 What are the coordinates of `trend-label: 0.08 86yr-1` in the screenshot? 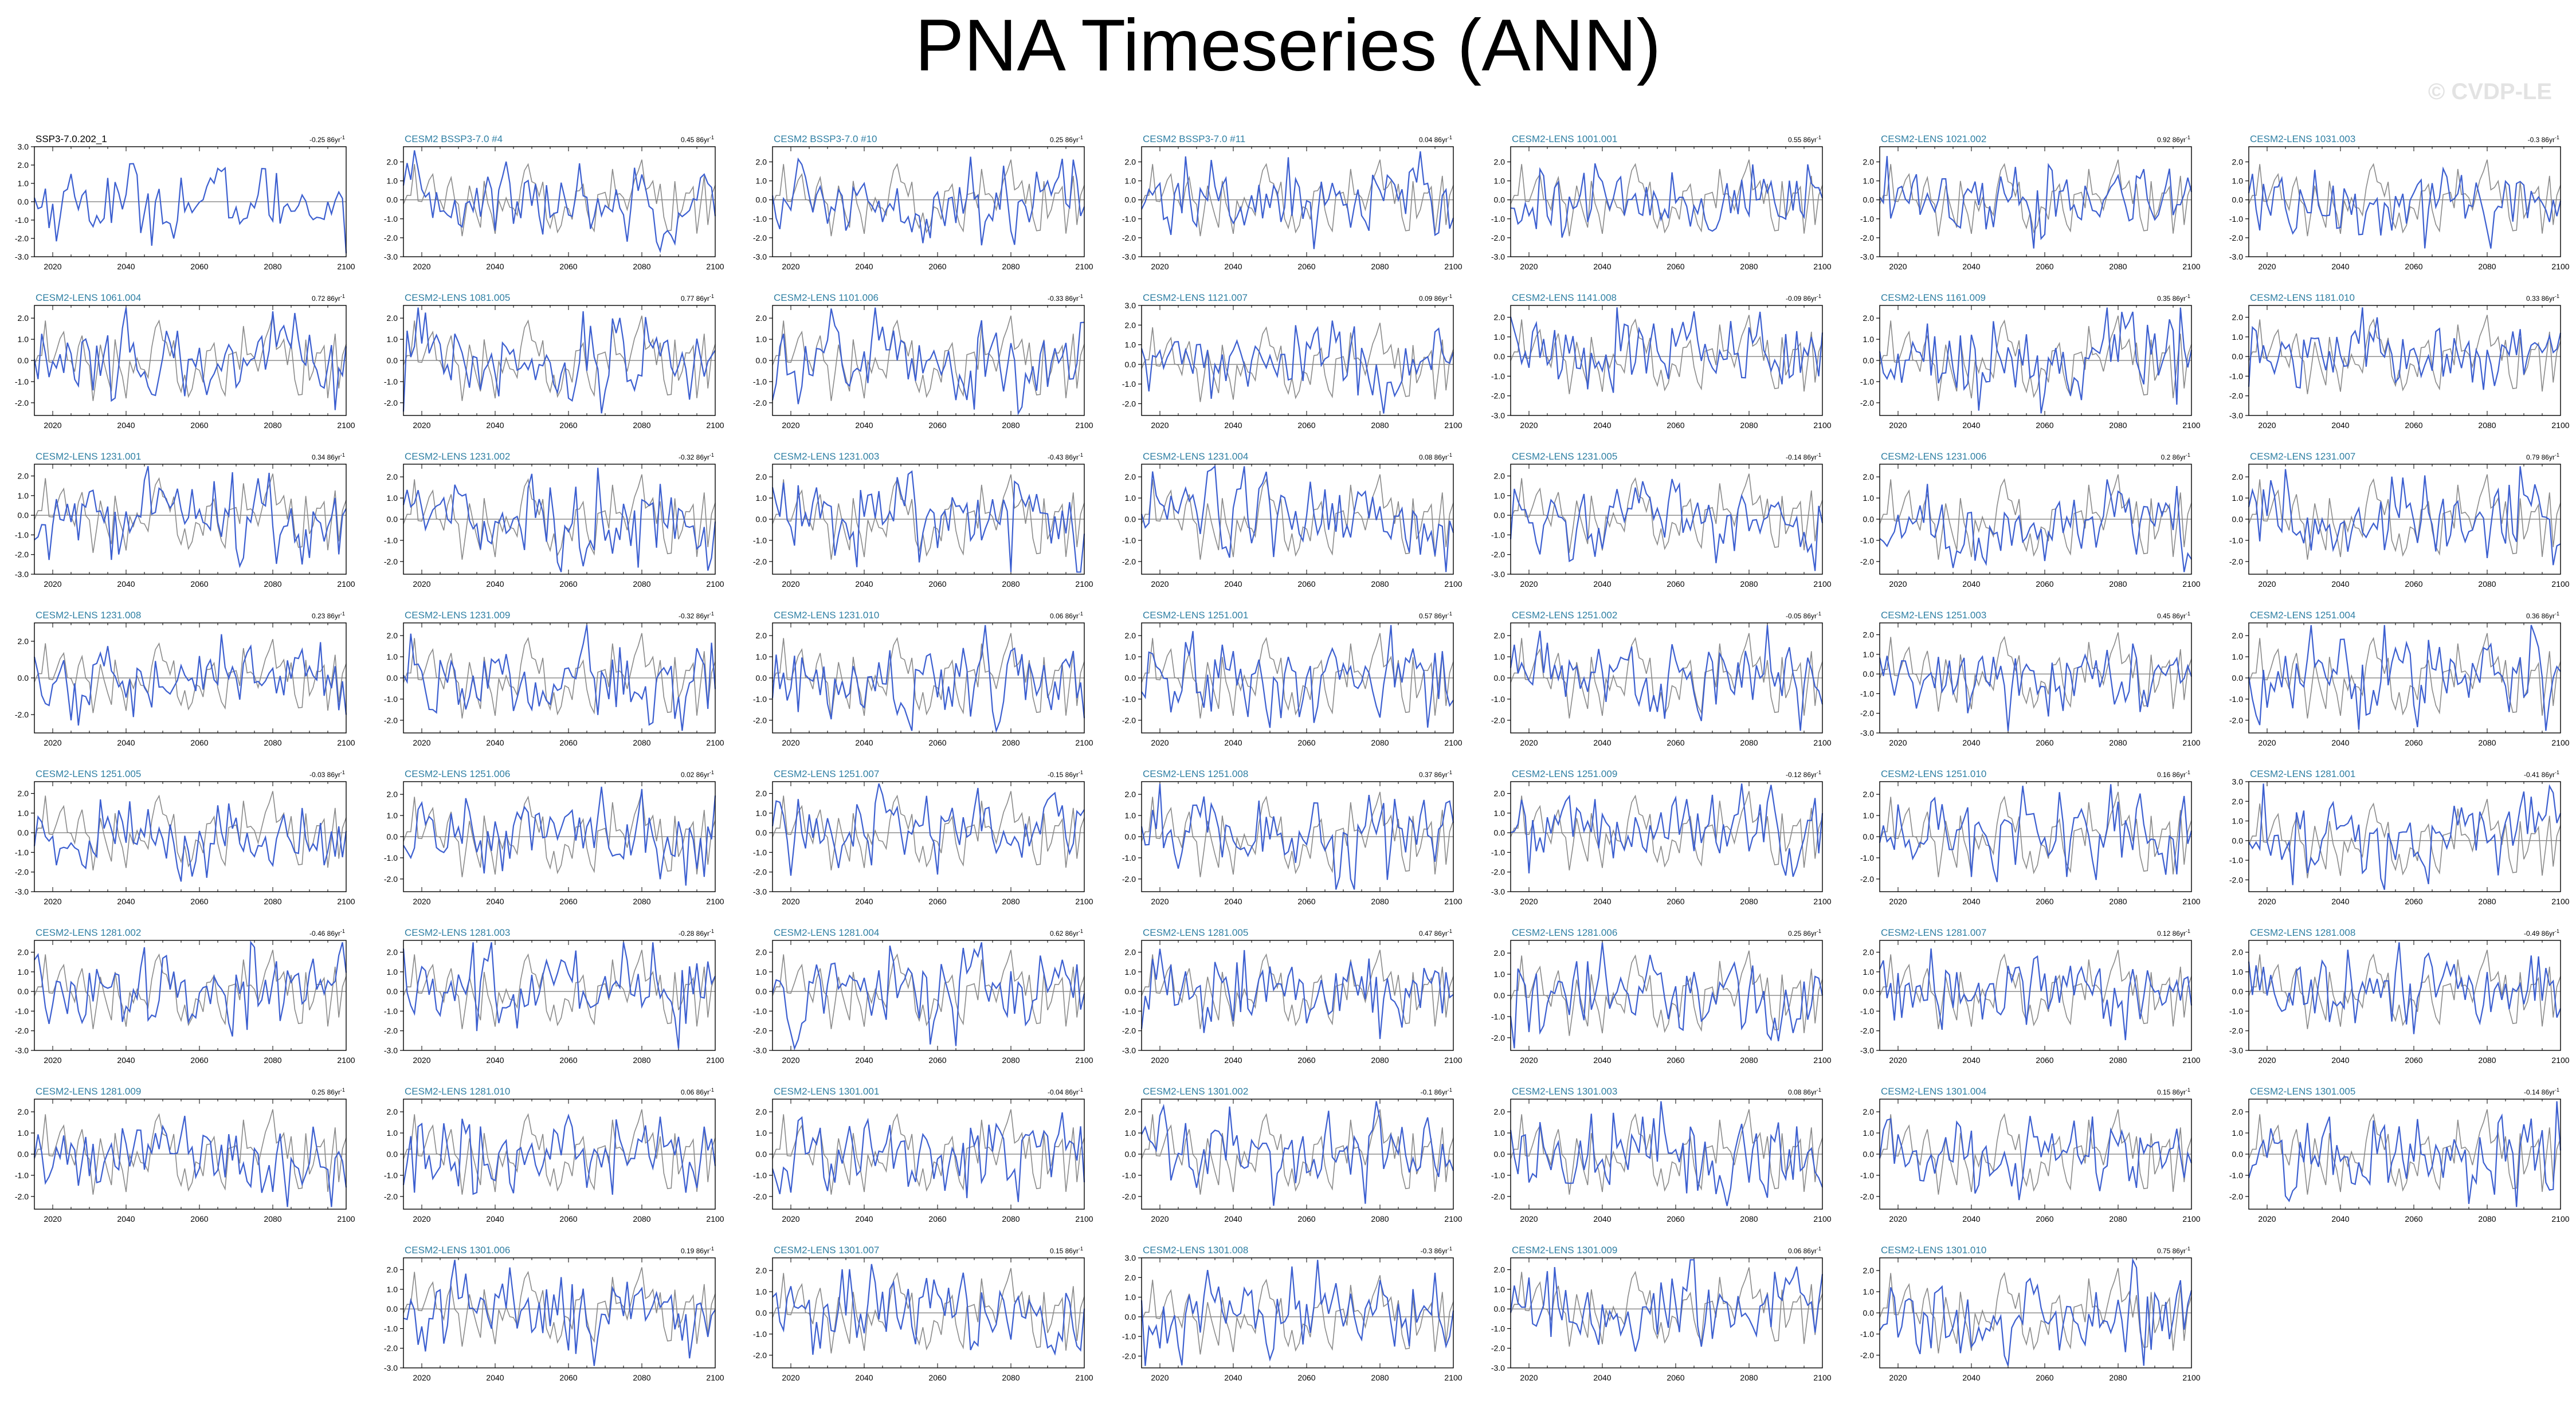 It's located at (1435, 457).